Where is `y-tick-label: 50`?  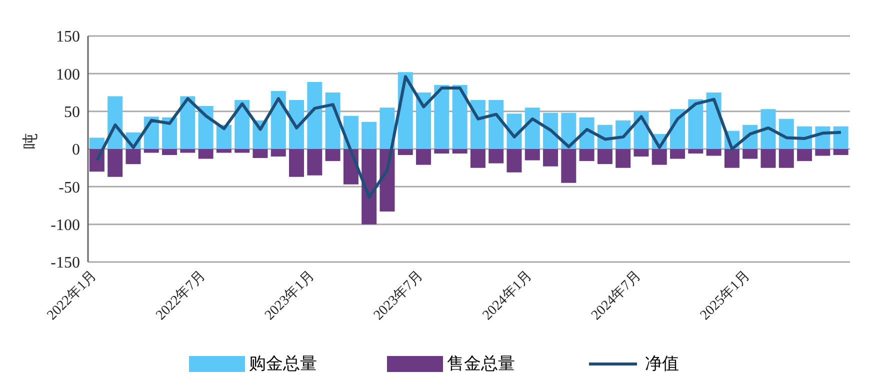 y-tick-label: 50 is located at coordinates (72, 113).